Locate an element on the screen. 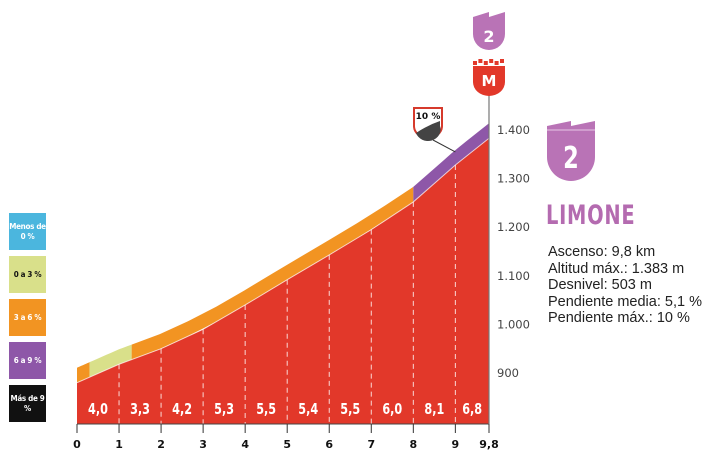  climb-stat: Desnivel: 503 m is located at coordinates (600, 285).